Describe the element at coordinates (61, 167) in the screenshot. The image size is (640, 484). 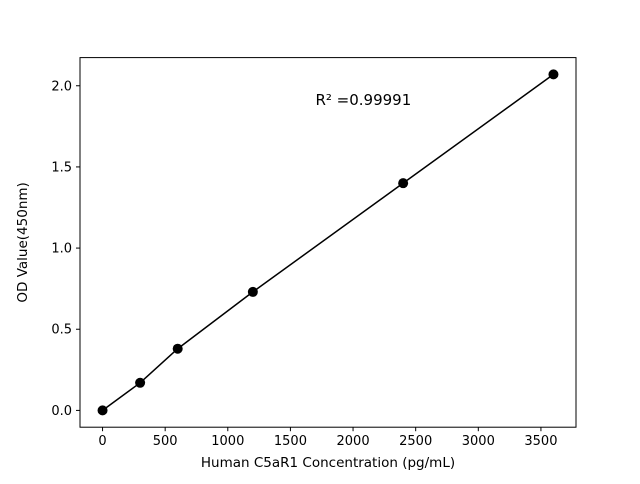
I see `y-tick-label: 1.5` at that location.